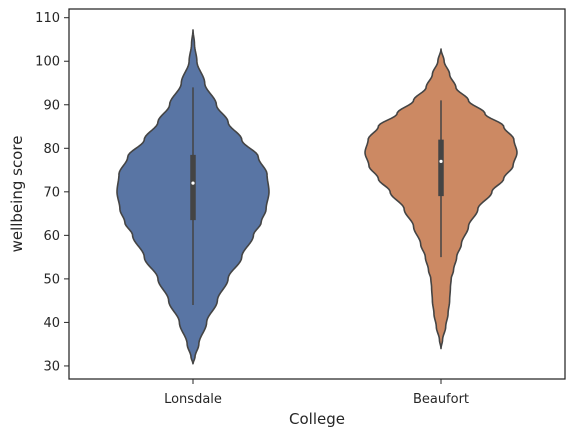 The width and height of the screenshot is (575, 442). What do you see at coordinates (193, 183) in the screenshot?
I see `median-point-lonsdale` at bounding box center [193, 183].